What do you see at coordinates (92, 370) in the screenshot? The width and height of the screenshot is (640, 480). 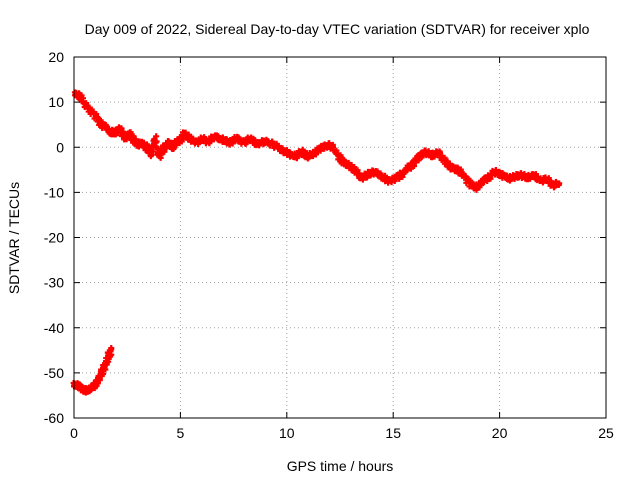 I see `series-early` at bounding box center [92, 370].